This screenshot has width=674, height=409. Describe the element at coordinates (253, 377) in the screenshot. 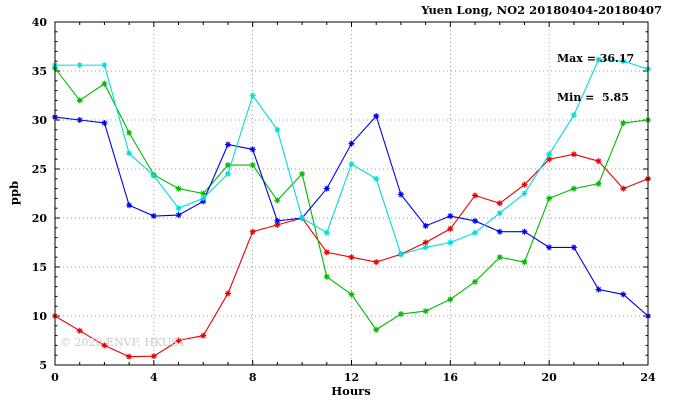

I see `x-tick-label: 8` at that location.